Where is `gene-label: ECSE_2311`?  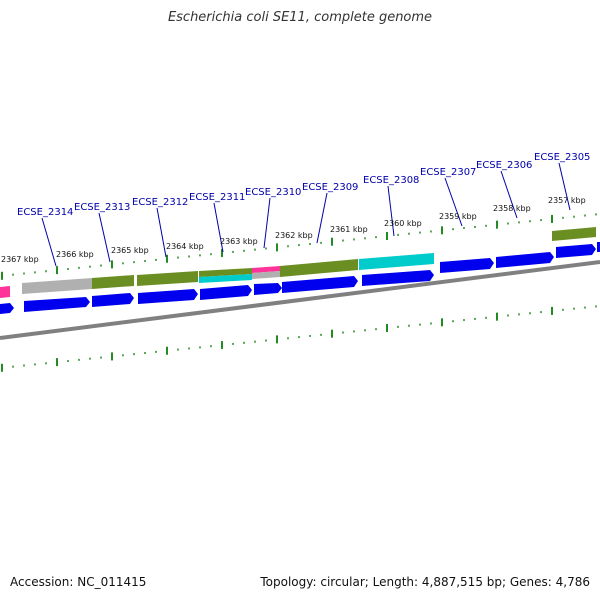 gene-label: ECSE_2311 is located at coordinates (217, 197).